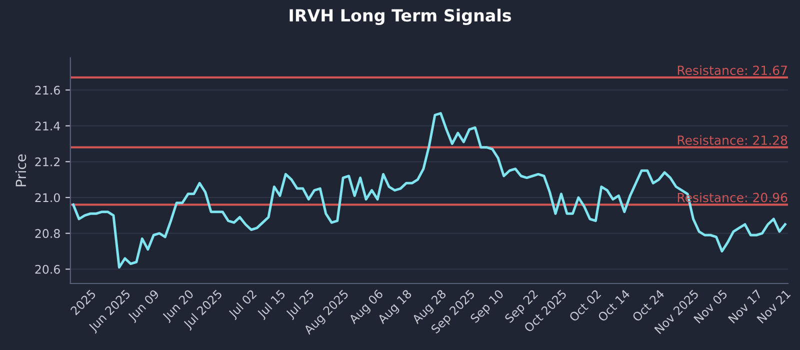 This screenshot has height=350, width=800. Describe the element at coordinates (47, 126) in the screenshot. I see `y-tick-label: 21.4` at that location.